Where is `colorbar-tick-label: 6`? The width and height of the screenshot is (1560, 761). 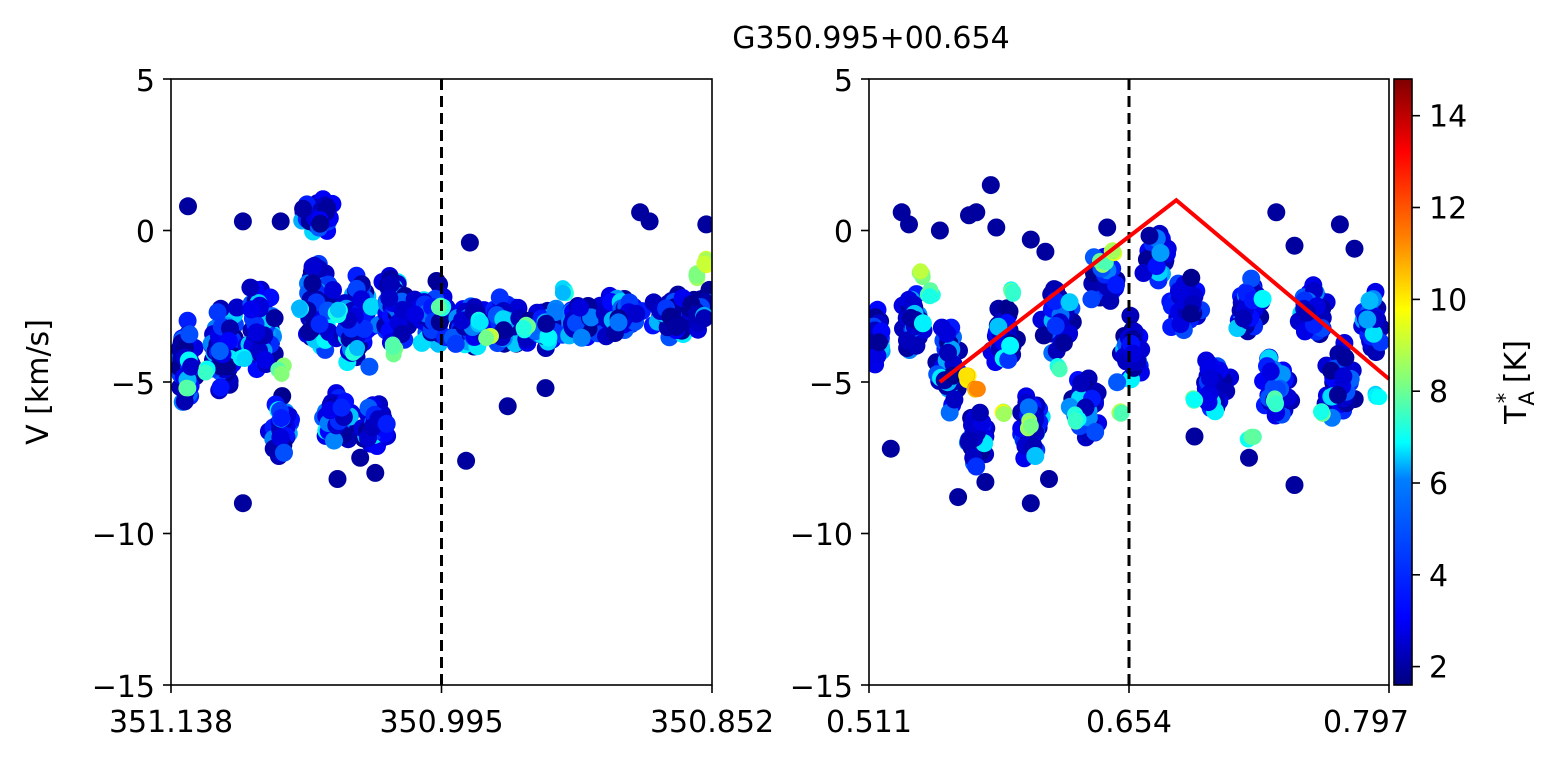
colorbar-tick-label: 6 is located at coordinates (1438, 484).